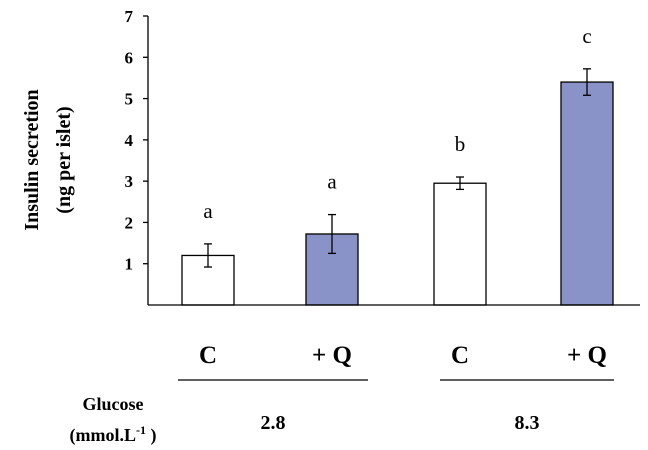 The image size is (648, 450). What do you see at coordinates (32, 159) in the screenshot?
I see `y-axis-label-line1: Insulin secretion` at bounding box center [32, 159].